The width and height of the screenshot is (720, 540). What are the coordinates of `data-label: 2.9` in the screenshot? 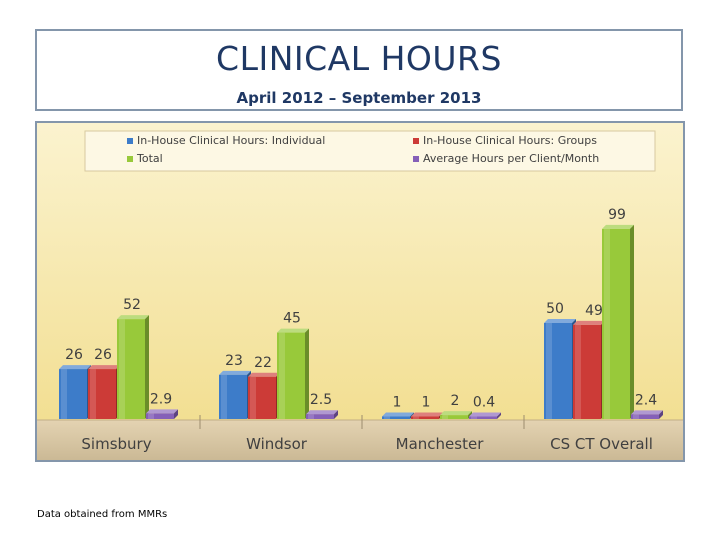 It's located at (161, 399).